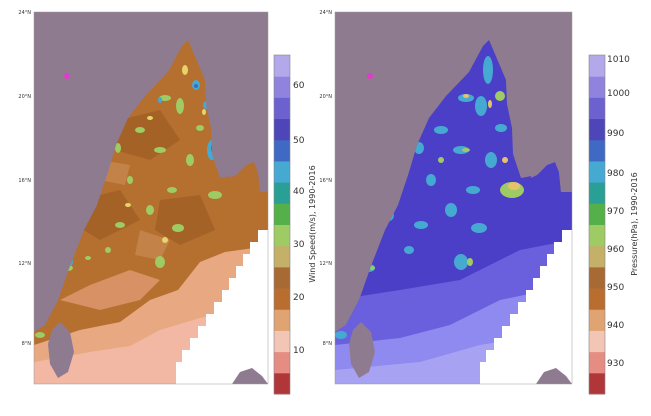  I want to click on colorbar-tick: 1000, so click(618, 94).